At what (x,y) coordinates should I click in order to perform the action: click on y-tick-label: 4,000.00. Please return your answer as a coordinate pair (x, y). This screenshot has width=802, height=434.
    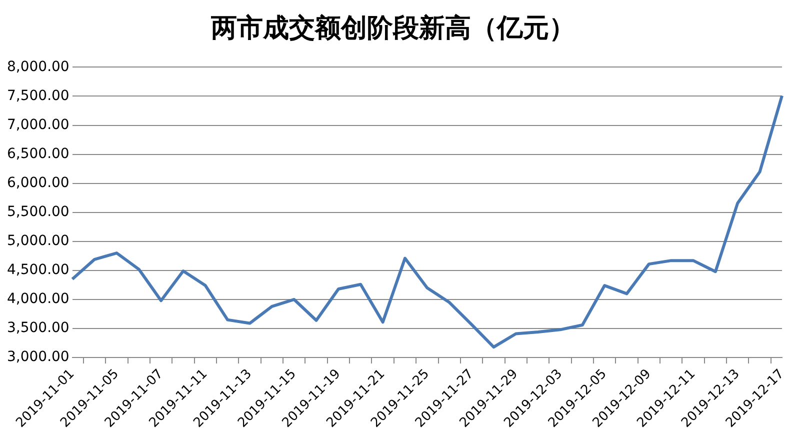
    Looking at the image, I should click on (38, 299).